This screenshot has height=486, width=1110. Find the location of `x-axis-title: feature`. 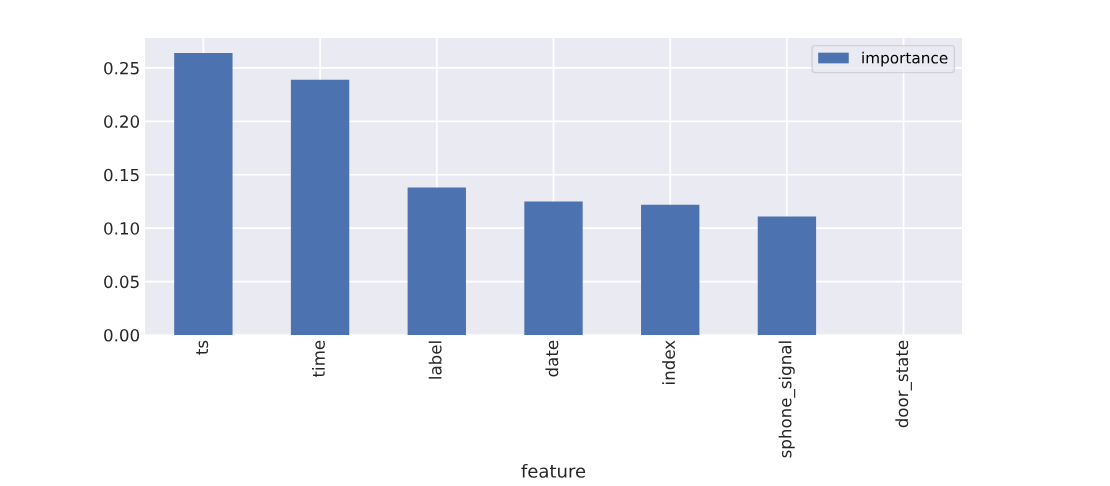

x-axis-title: feature is located at coordinates (553, 470).